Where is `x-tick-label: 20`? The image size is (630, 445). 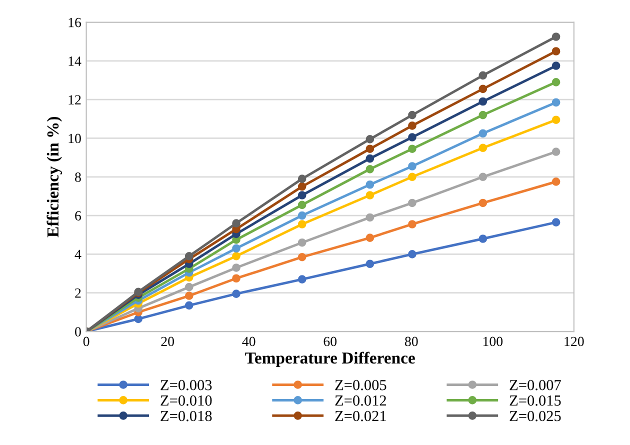
x-tick-label: 20 is located at coordinates (167, 341).